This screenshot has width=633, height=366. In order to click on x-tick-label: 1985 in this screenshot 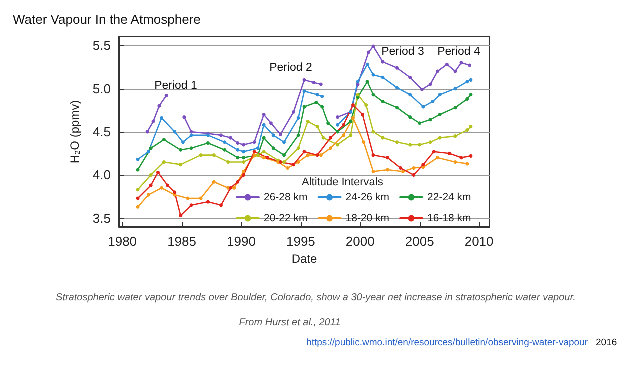, I will do `click(182, 241)`.